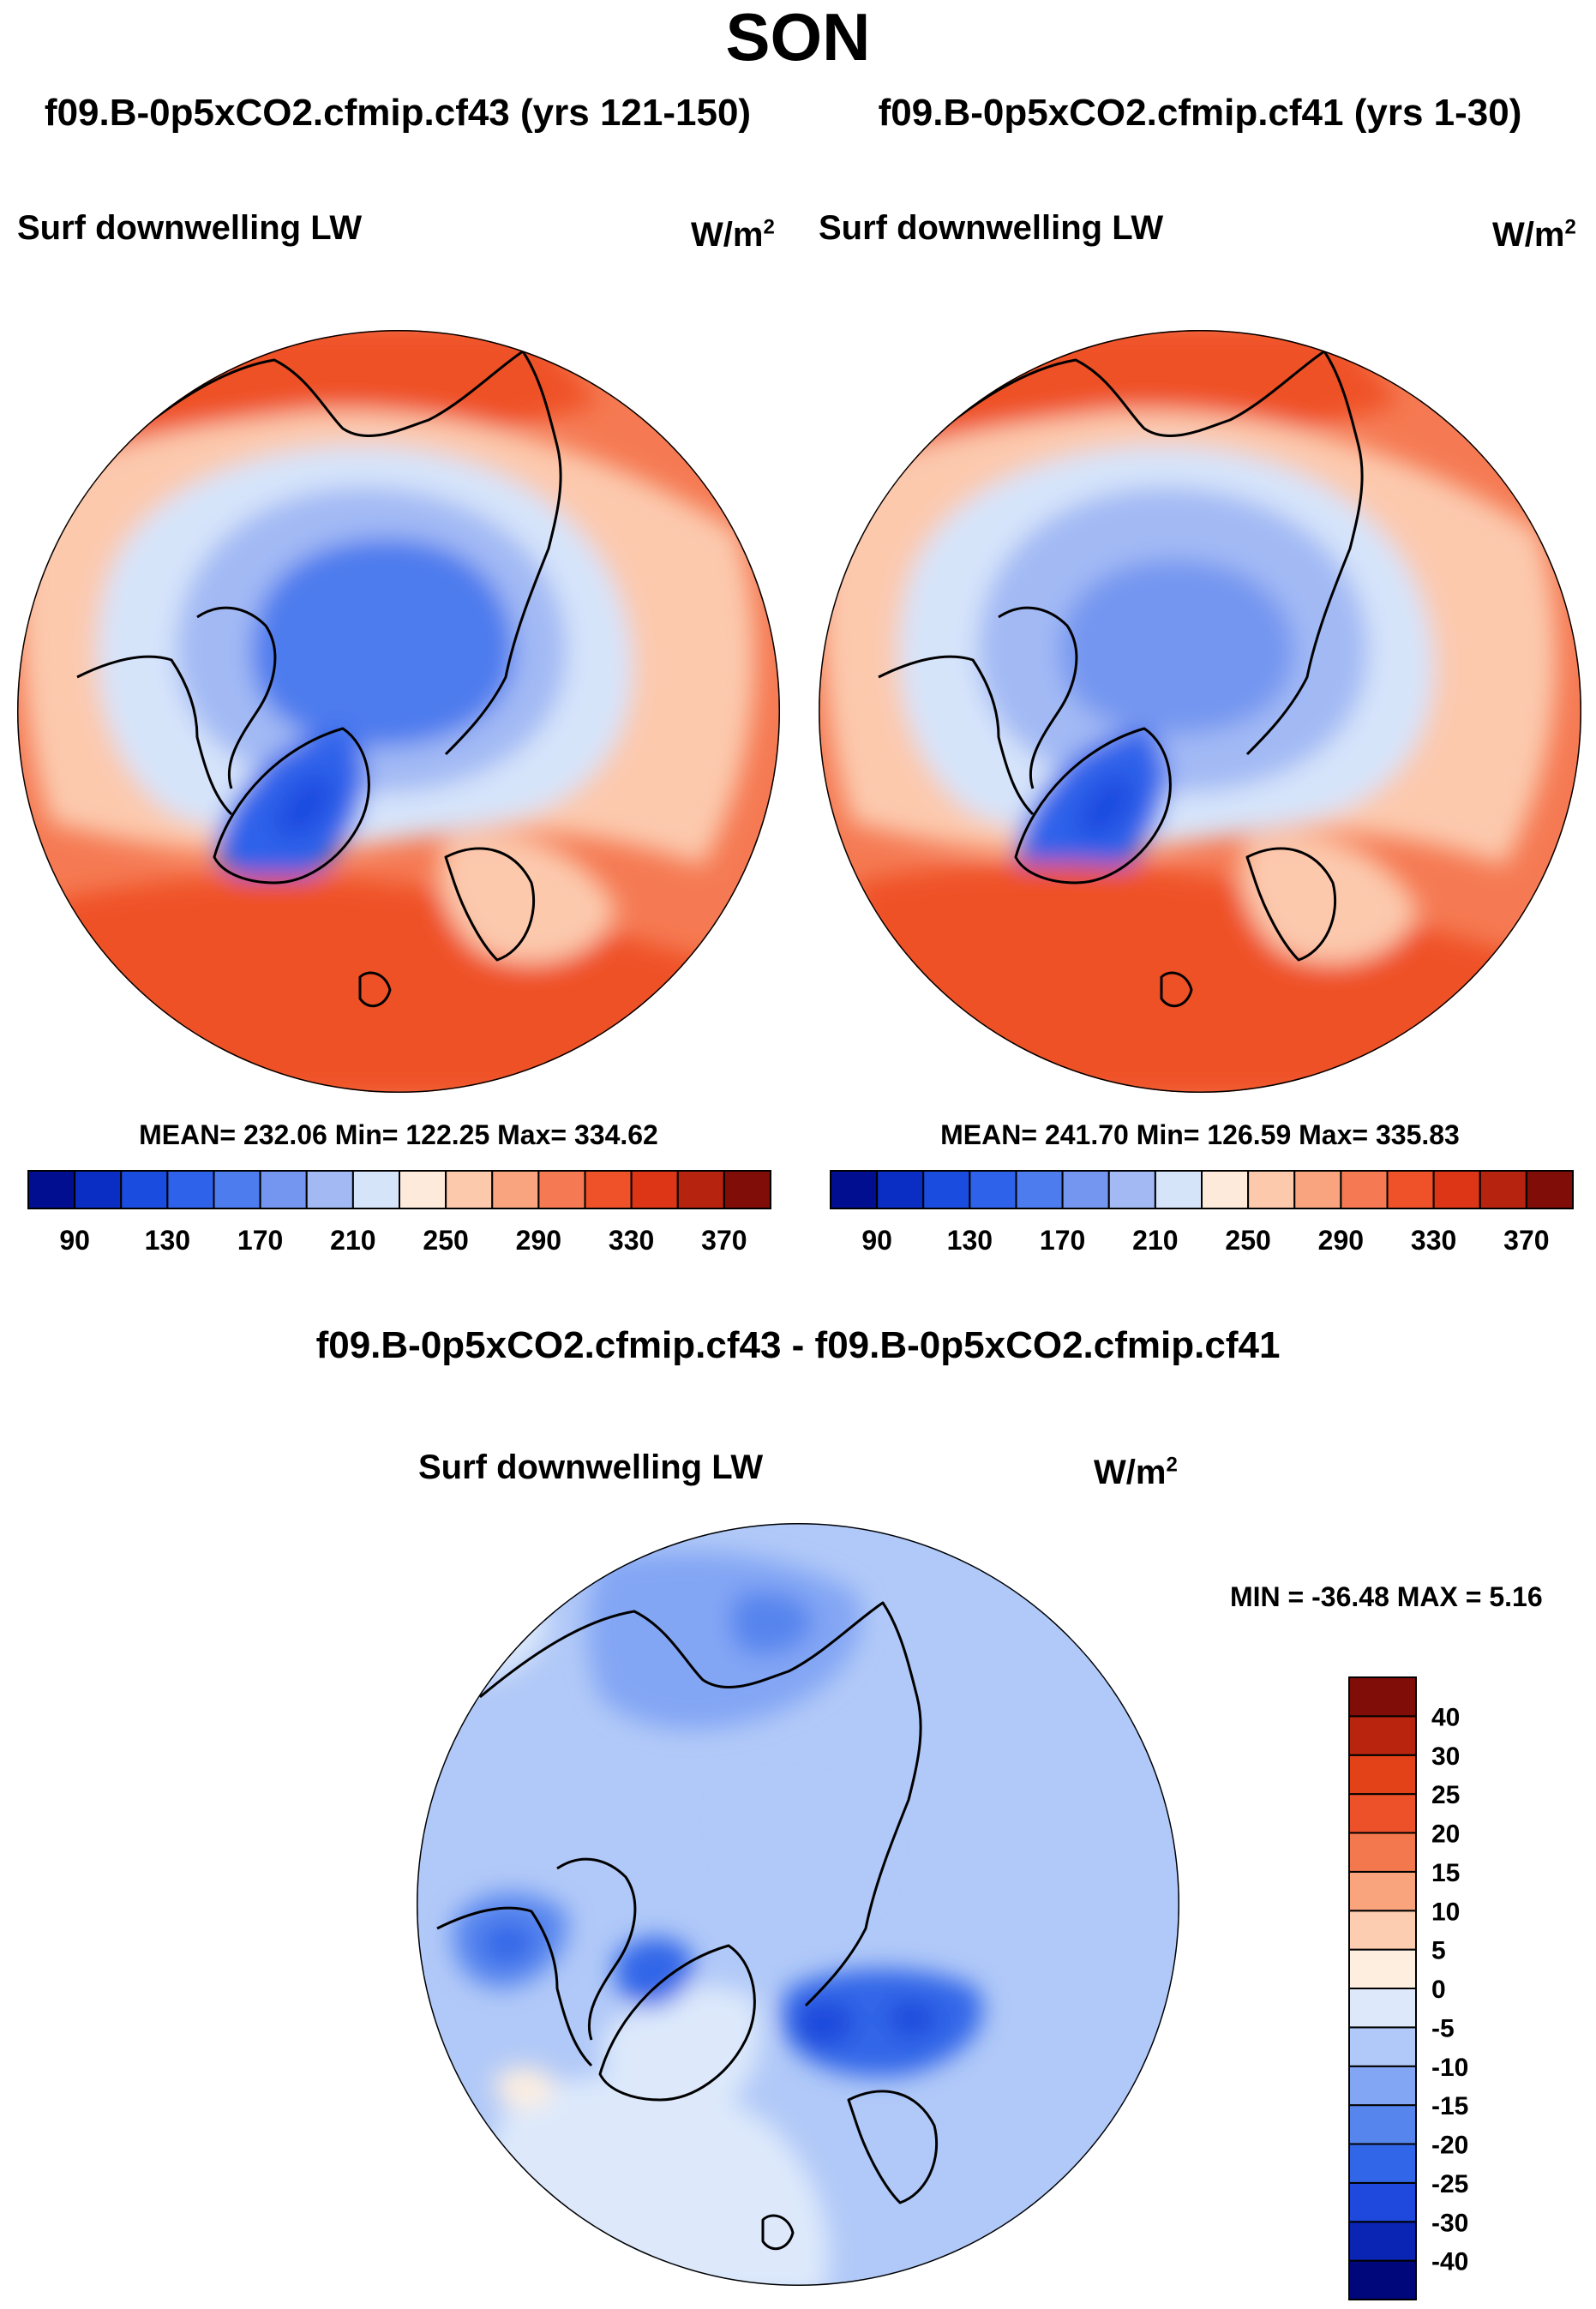 Image resolution: width=1596 pixels, height=2309 pixels. I want to click on diff-region-siberia-core, so click(771, 1623).